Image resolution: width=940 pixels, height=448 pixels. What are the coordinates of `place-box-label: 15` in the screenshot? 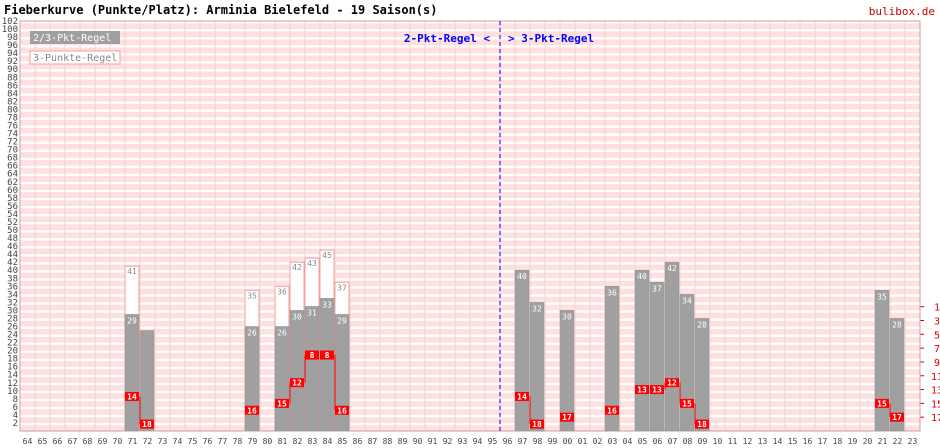 It's located at (282, 403).